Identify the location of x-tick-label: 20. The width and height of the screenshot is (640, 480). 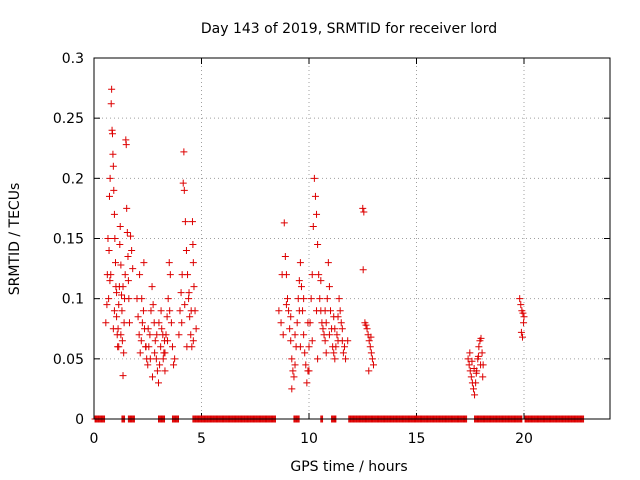
(524, 439).